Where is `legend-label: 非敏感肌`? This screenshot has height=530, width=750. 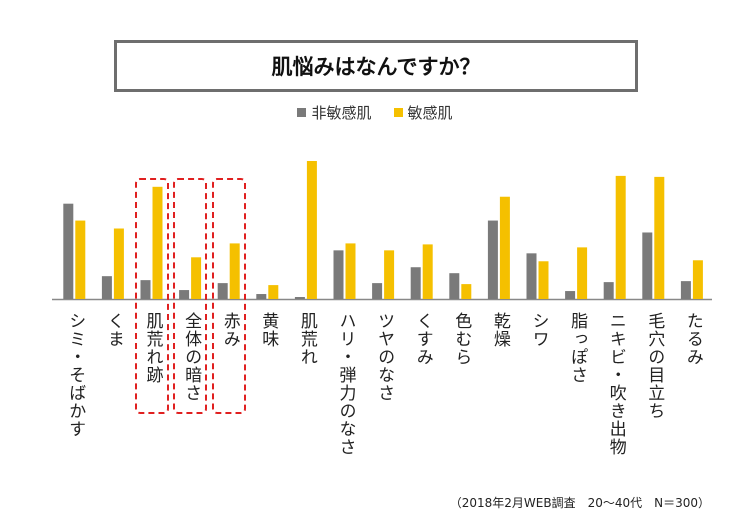 legend-label: 非敏感肌 is located at coordinates (341, 113).